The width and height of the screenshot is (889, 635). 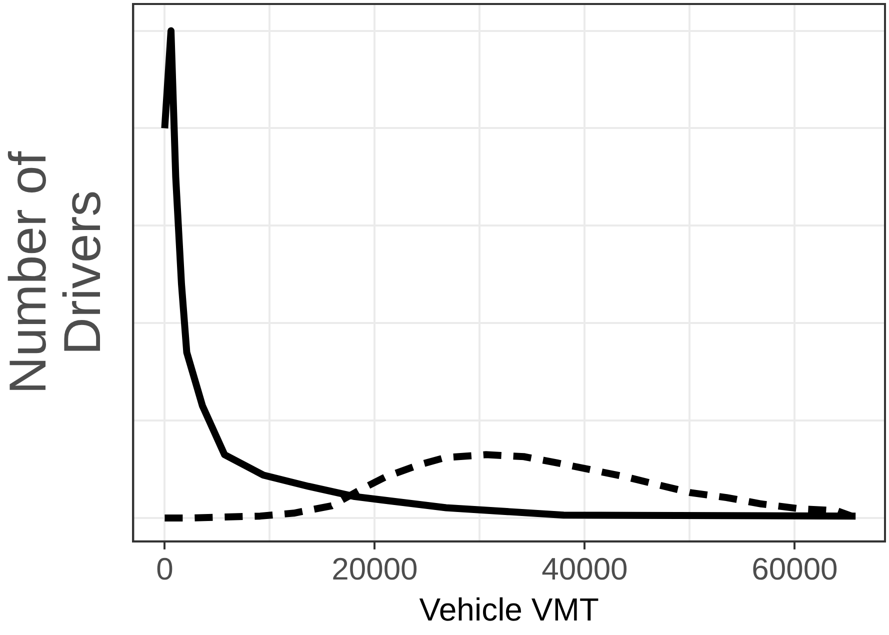 What do you see at coordinates (56, 272) in the screenshot?
I see `y-axis-title: Number of Drivers` at bounding box center [56, 272].